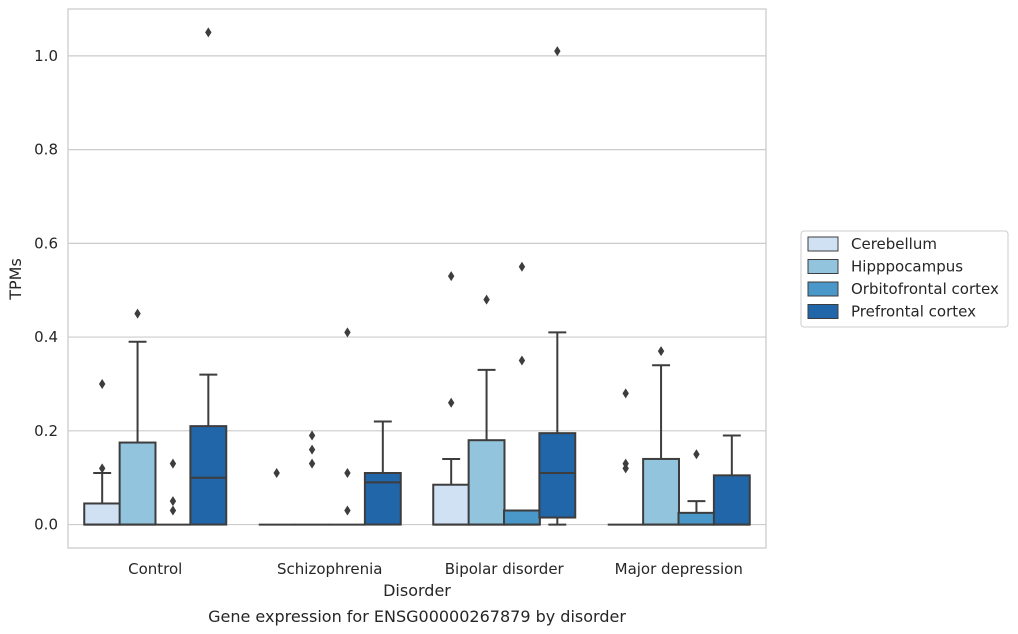 This screenshot has height=634, width=1018. What do you see at coordinates (46, 243) in the screenshot?
I see `y-tick-label: 0.6` at bounding box center [46, 243].